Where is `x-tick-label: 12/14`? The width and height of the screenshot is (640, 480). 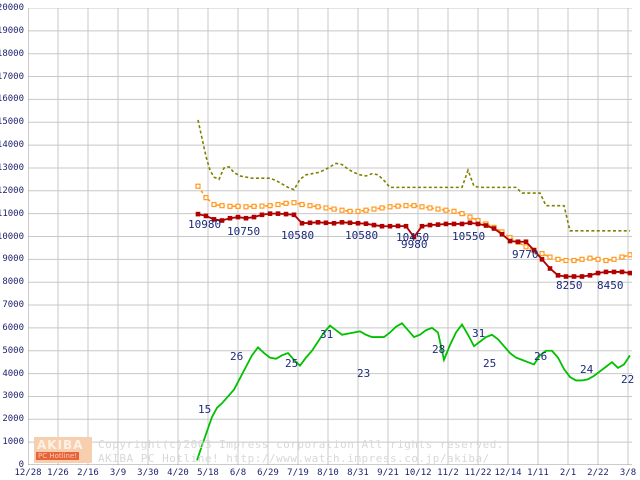 x-tick-label: 12/14 is located at coordinates (508, 473).